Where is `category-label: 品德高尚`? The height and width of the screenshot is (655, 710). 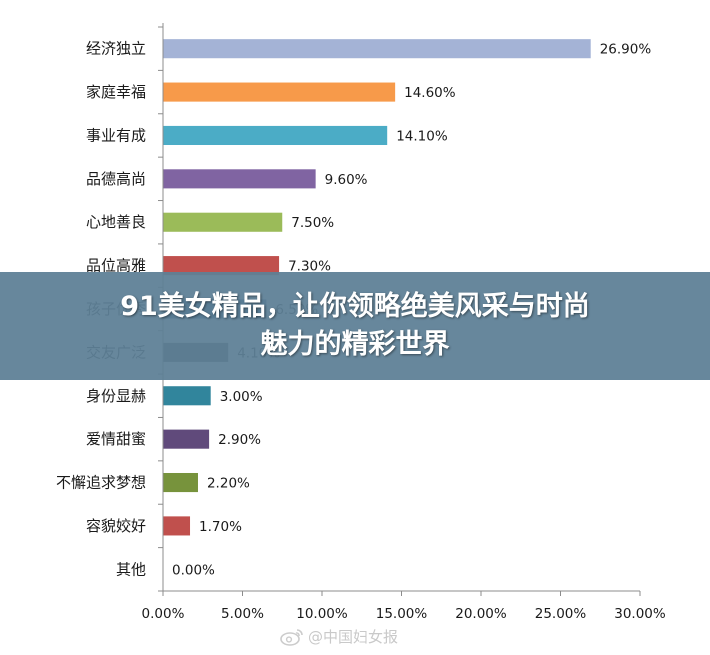
category-label: 品德高尚 is located at coordinates (116, 179).